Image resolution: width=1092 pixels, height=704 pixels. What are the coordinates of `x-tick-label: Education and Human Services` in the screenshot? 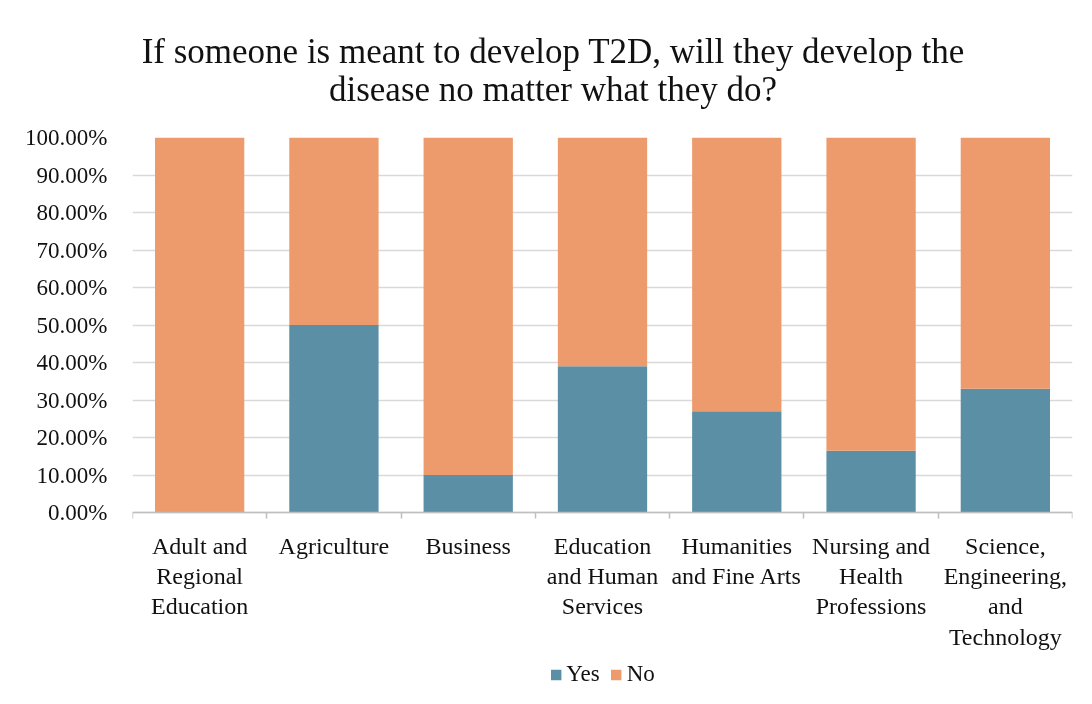 It's located at (602, 576).